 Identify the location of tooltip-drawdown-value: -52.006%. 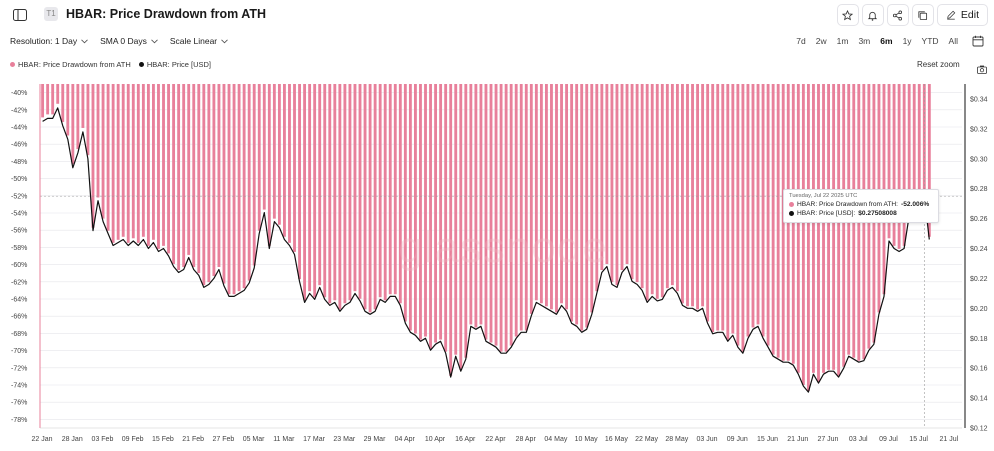
(915, 204).